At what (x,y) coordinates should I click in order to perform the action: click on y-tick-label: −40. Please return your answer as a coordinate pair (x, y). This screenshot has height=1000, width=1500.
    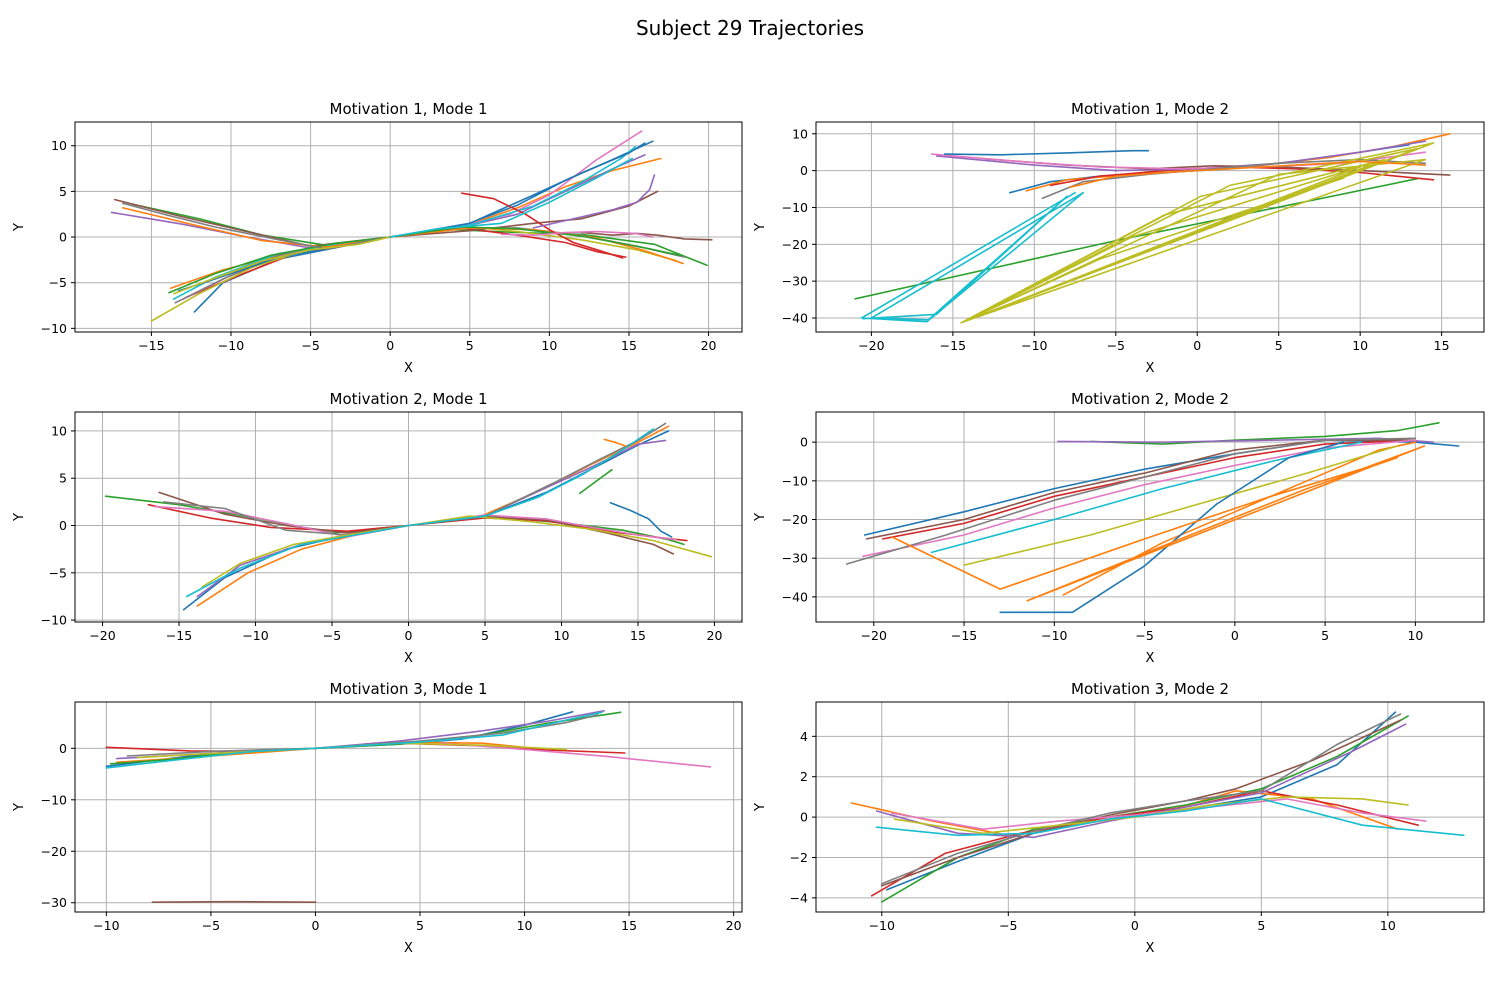
    Looking at the image, I should click on (795, 318).